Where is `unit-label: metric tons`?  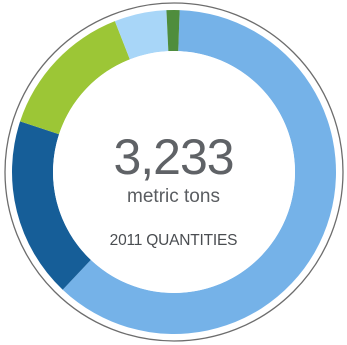 unit-label: metric tons is located at coordinates (173, 196).